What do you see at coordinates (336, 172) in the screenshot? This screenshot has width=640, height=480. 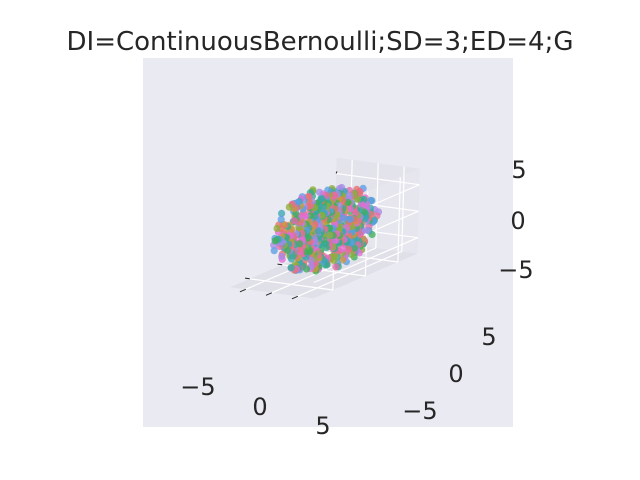 I see `z-tick-mark` at bounding box center [336, 172].